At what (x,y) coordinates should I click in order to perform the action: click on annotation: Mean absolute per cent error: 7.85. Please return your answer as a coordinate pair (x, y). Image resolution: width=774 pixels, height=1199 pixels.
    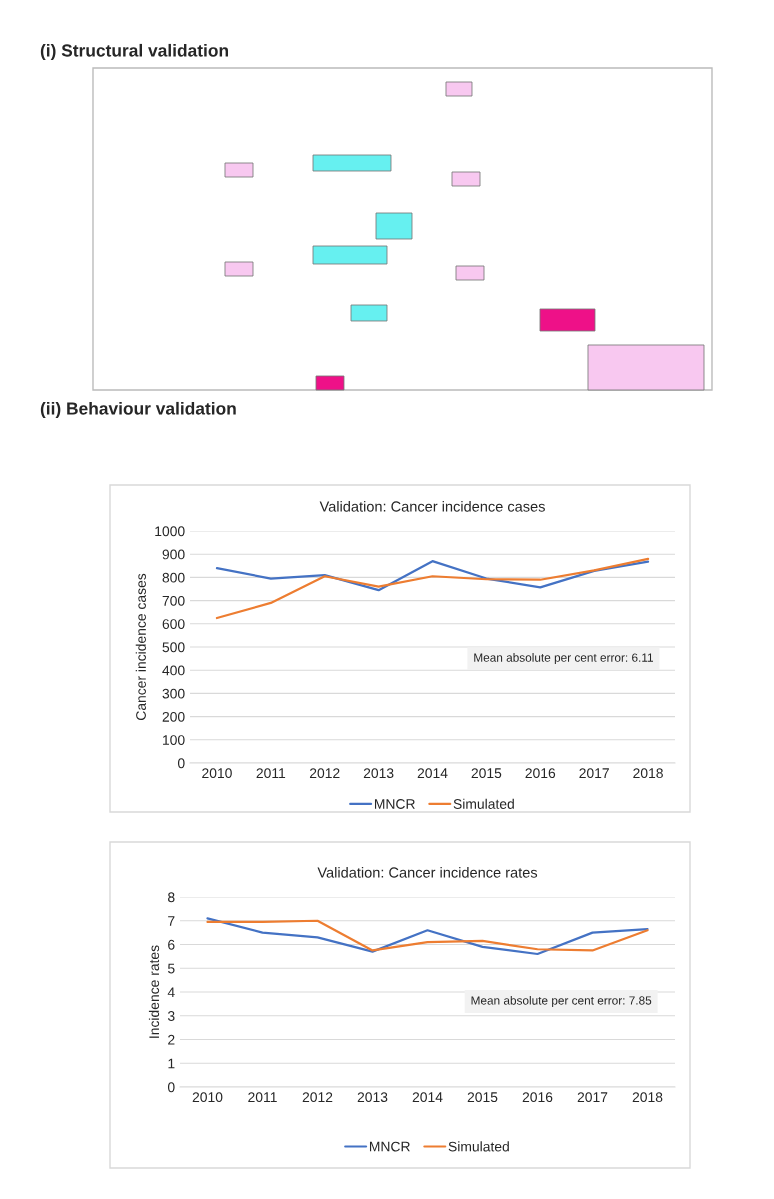
    Looking at the image, I should click on (561, 1001).